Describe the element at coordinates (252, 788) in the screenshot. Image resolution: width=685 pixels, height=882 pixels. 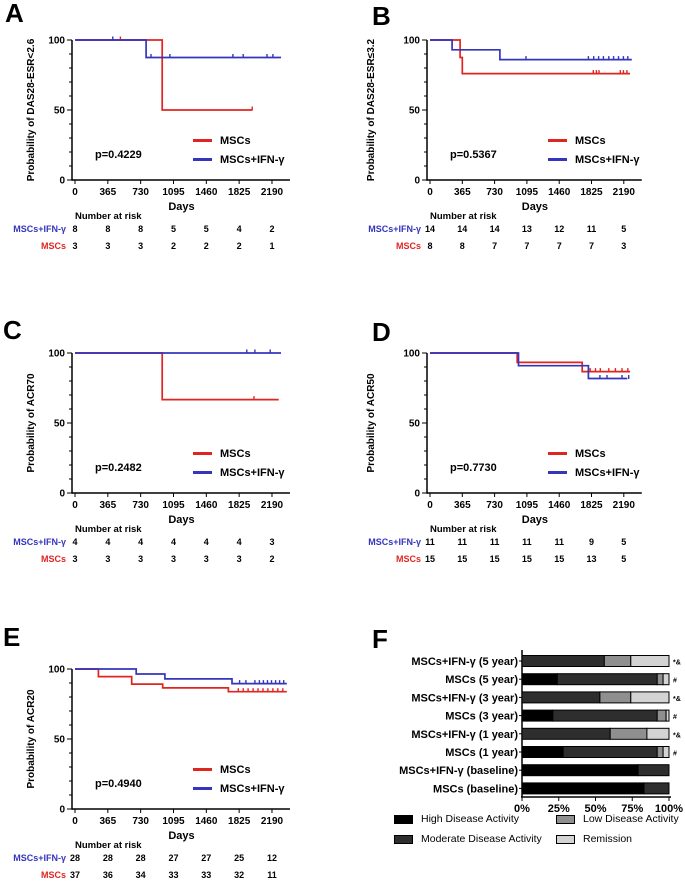
I see `legend-label: MSCs+IFN-γ` at that location.